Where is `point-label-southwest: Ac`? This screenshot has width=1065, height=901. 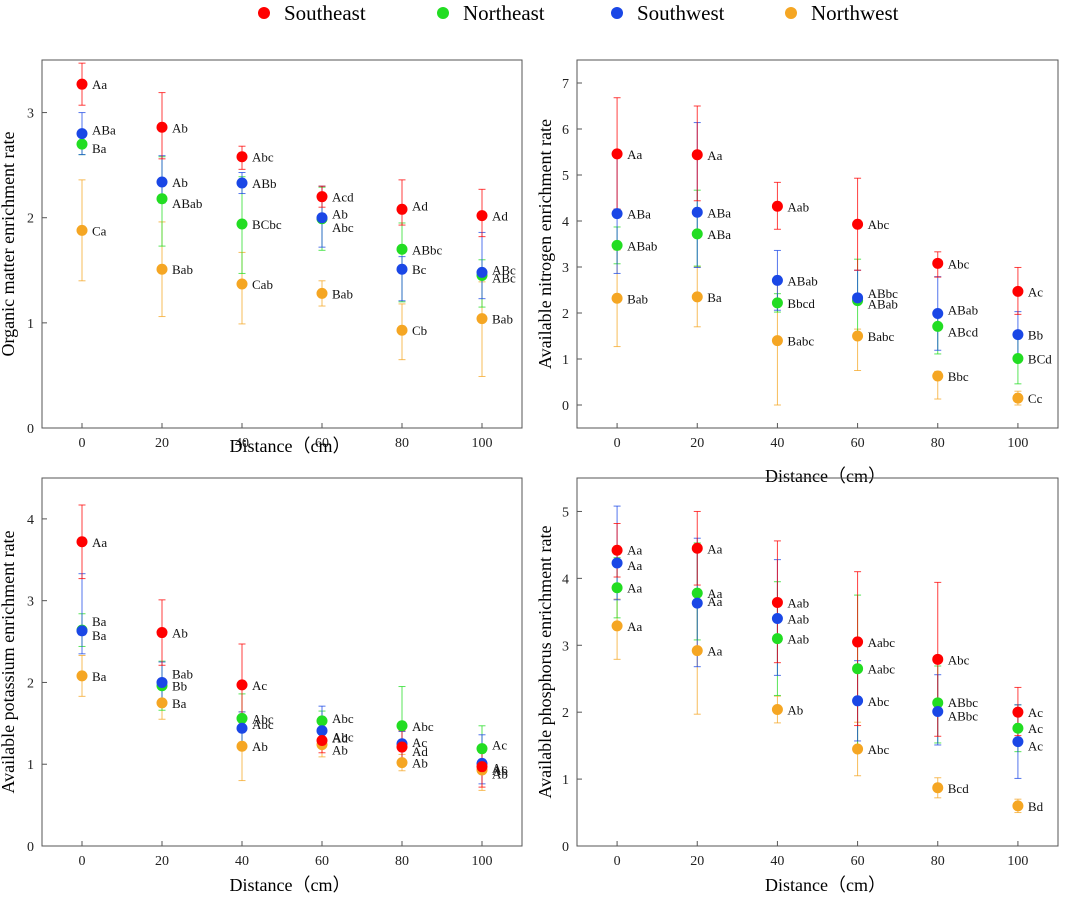
point-label-southwest: Ac is located at coordinates (499, 767).